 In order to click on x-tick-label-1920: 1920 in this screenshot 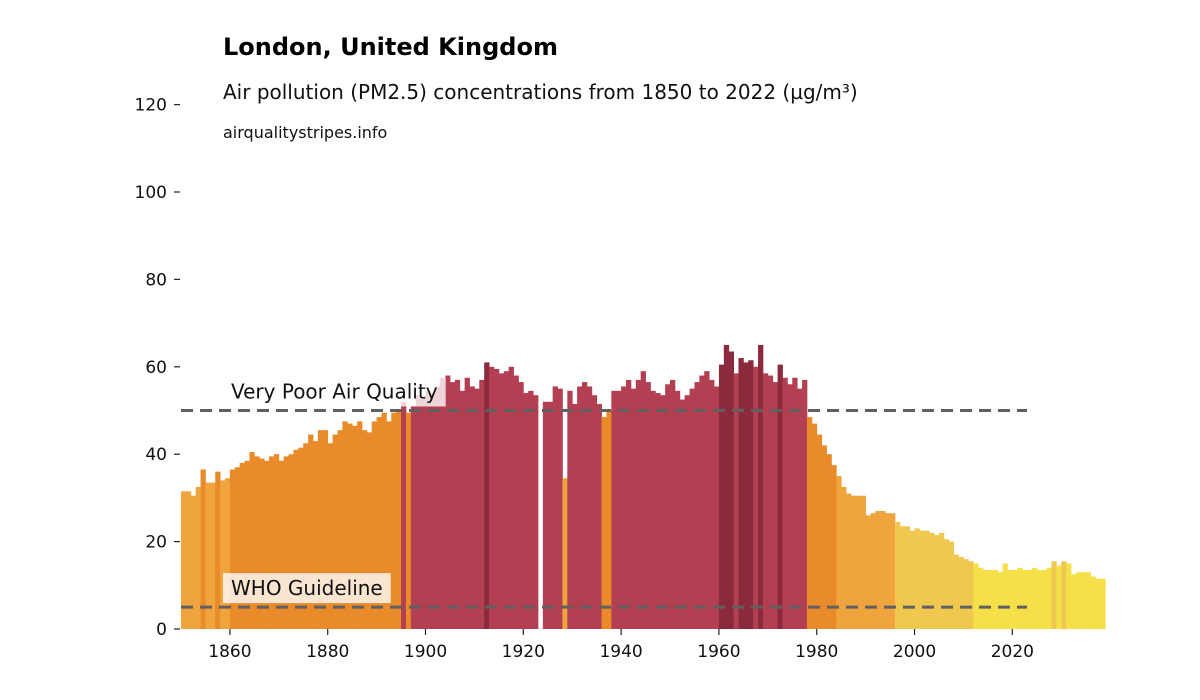, I will do `click(523, 652)`.